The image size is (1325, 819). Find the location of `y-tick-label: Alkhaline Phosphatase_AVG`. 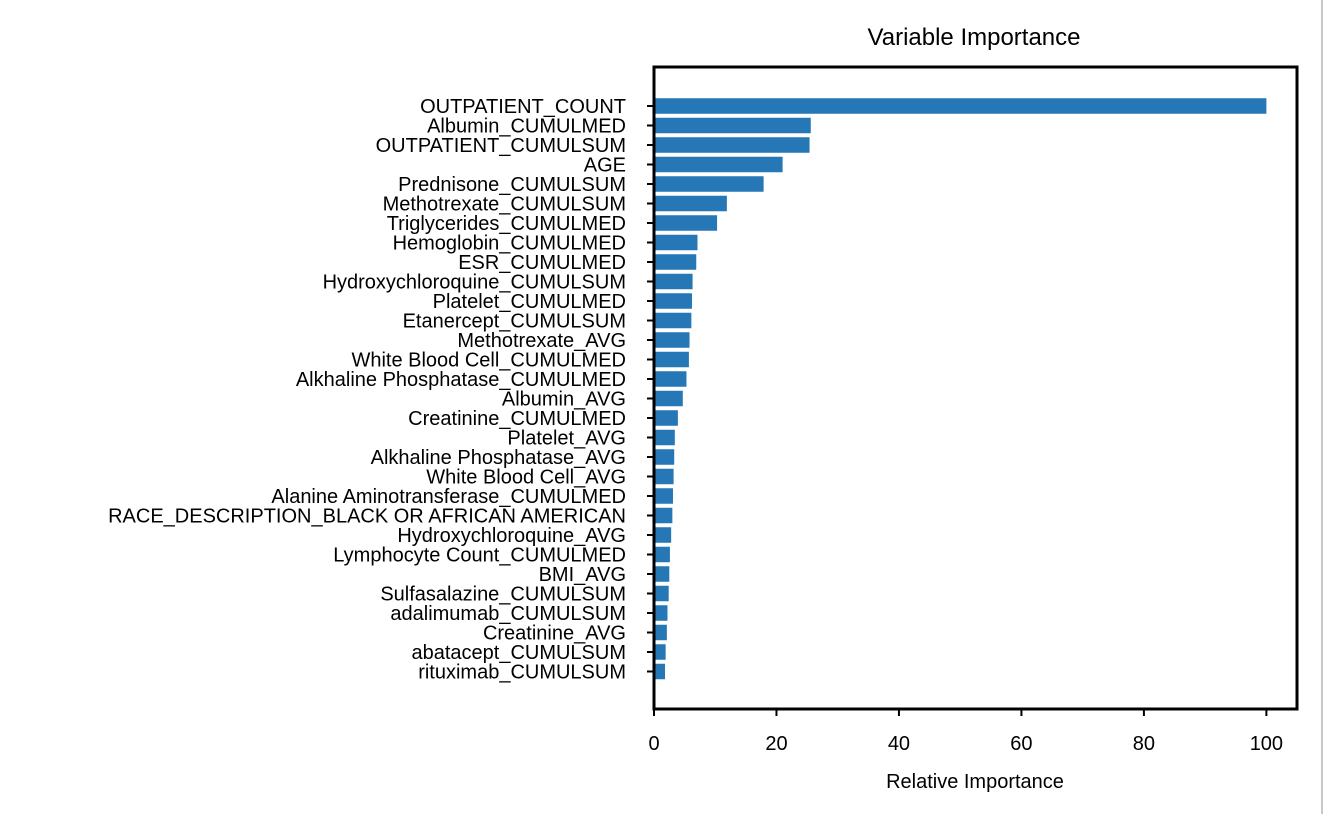

y-tick-label: Alkhaline Phosphatase_AVG is located at coordinates (498, 458).